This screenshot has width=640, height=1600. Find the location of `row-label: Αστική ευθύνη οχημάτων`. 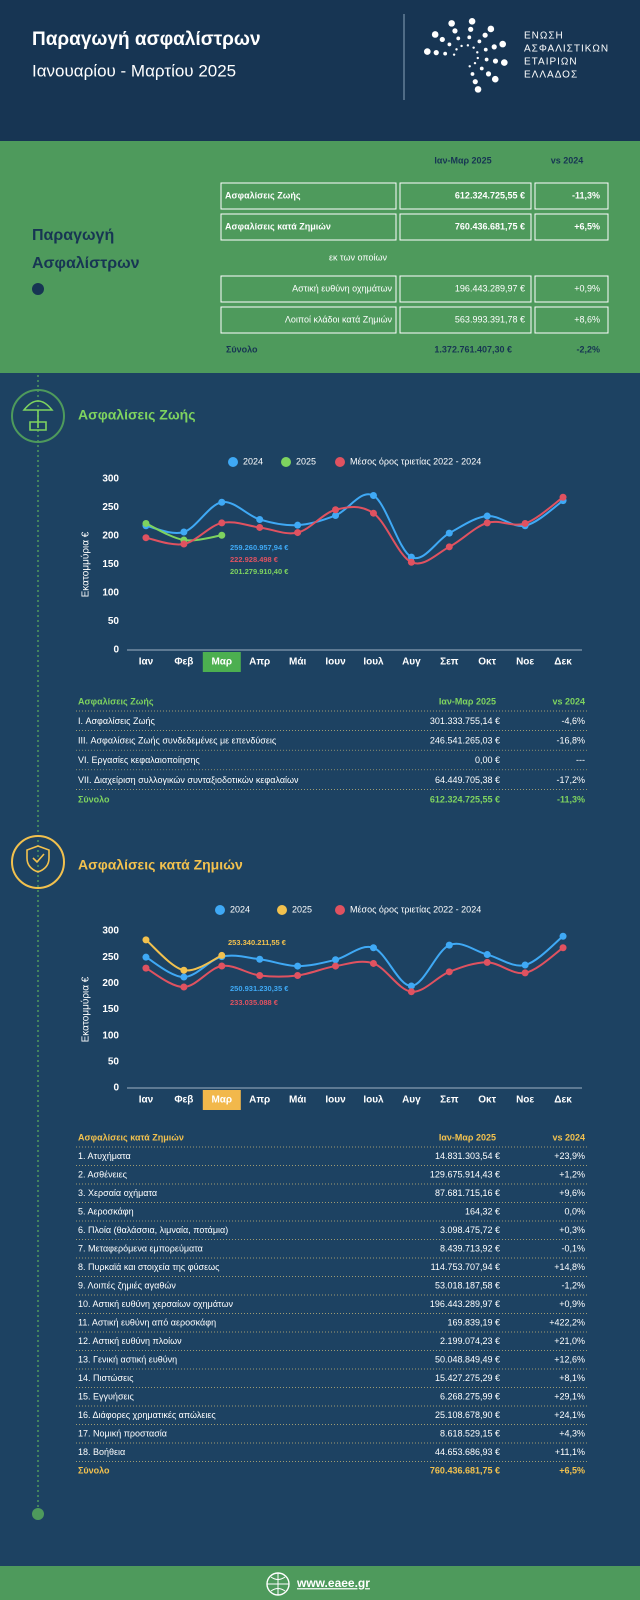

row-label: Αστική ευθύνη οχημάτων is located at coordinates (342, 288).